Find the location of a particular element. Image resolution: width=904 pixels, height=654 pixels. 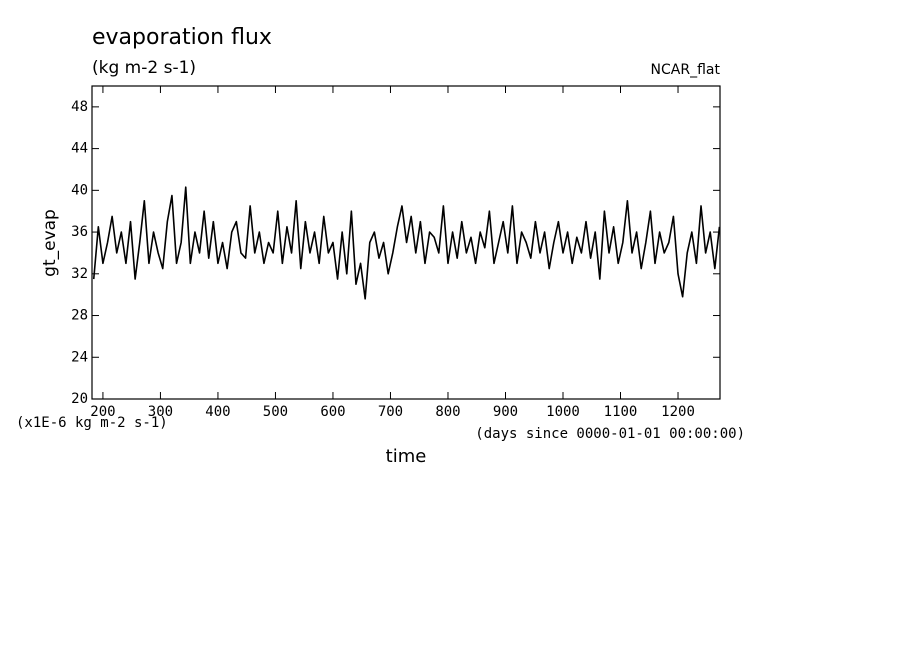

x-tick-label: 1200 is located at coordinates (678, 412).